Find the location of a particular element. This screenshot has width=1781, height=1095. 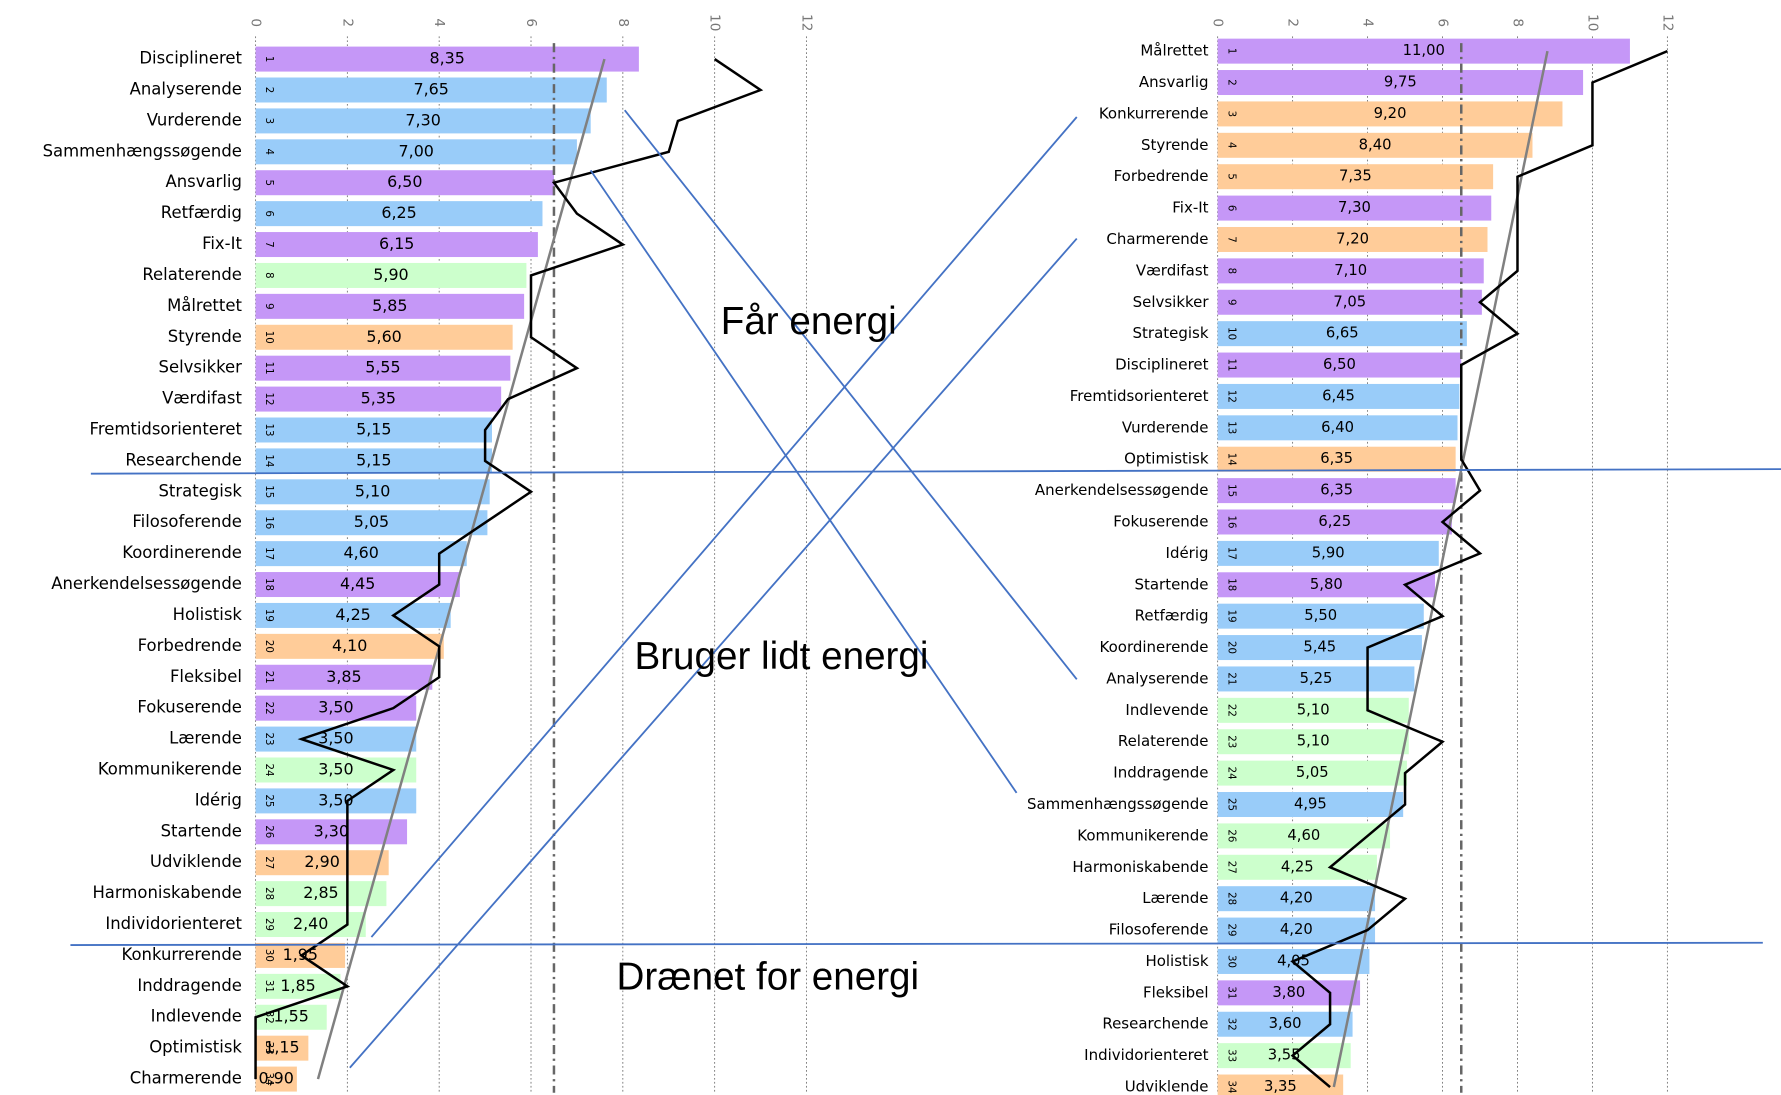

category-label: Relaterende is located at coordinates (192, 274).